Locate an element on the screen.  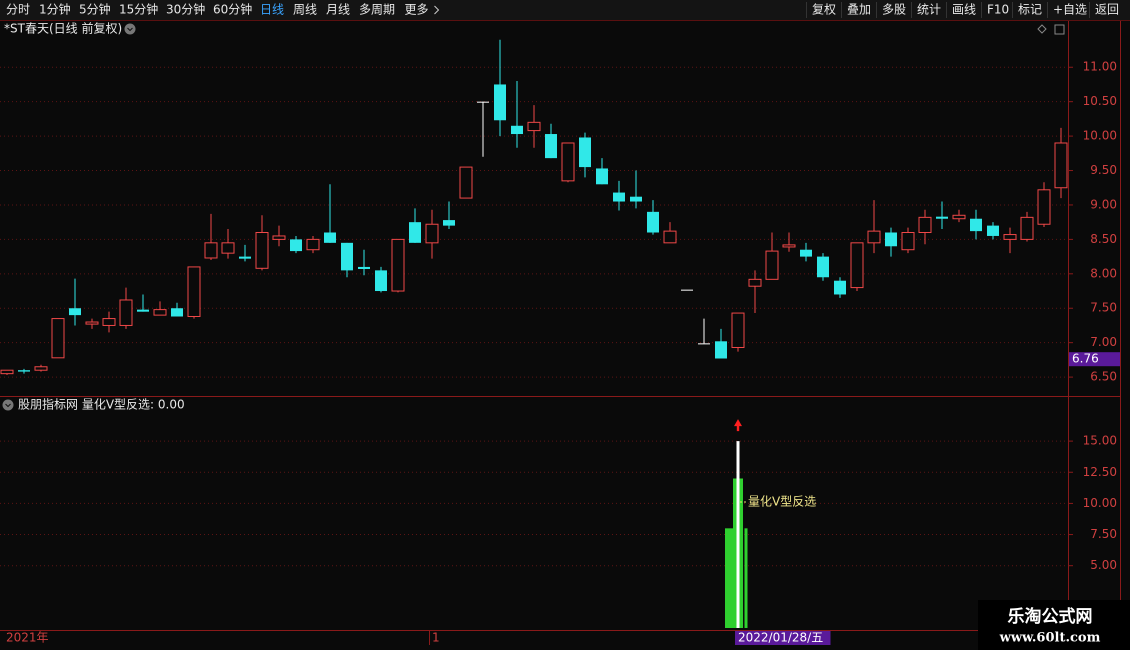
y-tick-label: 11.00 is located at coordinates (1100, 67).